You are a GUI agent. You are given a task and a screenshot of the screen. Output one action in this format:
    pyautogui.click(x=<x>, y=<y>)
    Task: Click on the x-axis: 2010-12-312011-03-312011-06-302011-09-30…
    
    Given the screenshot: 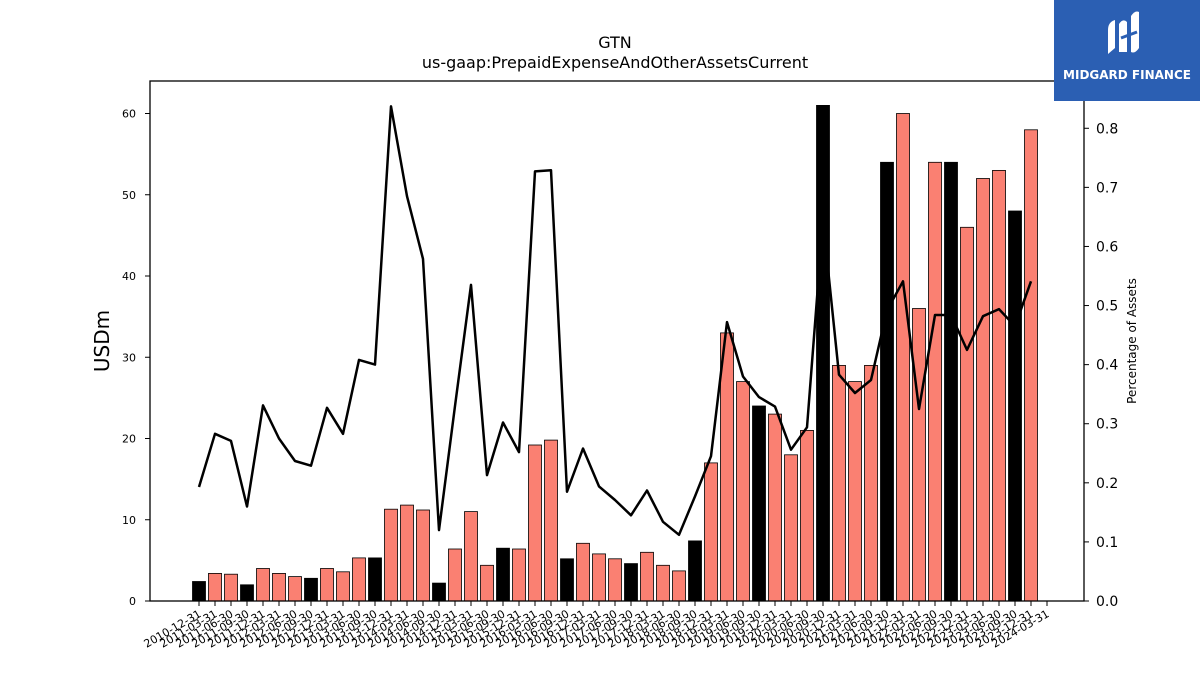 What is the action you would take?
    pyautogui.click(x=597, y=626)
    